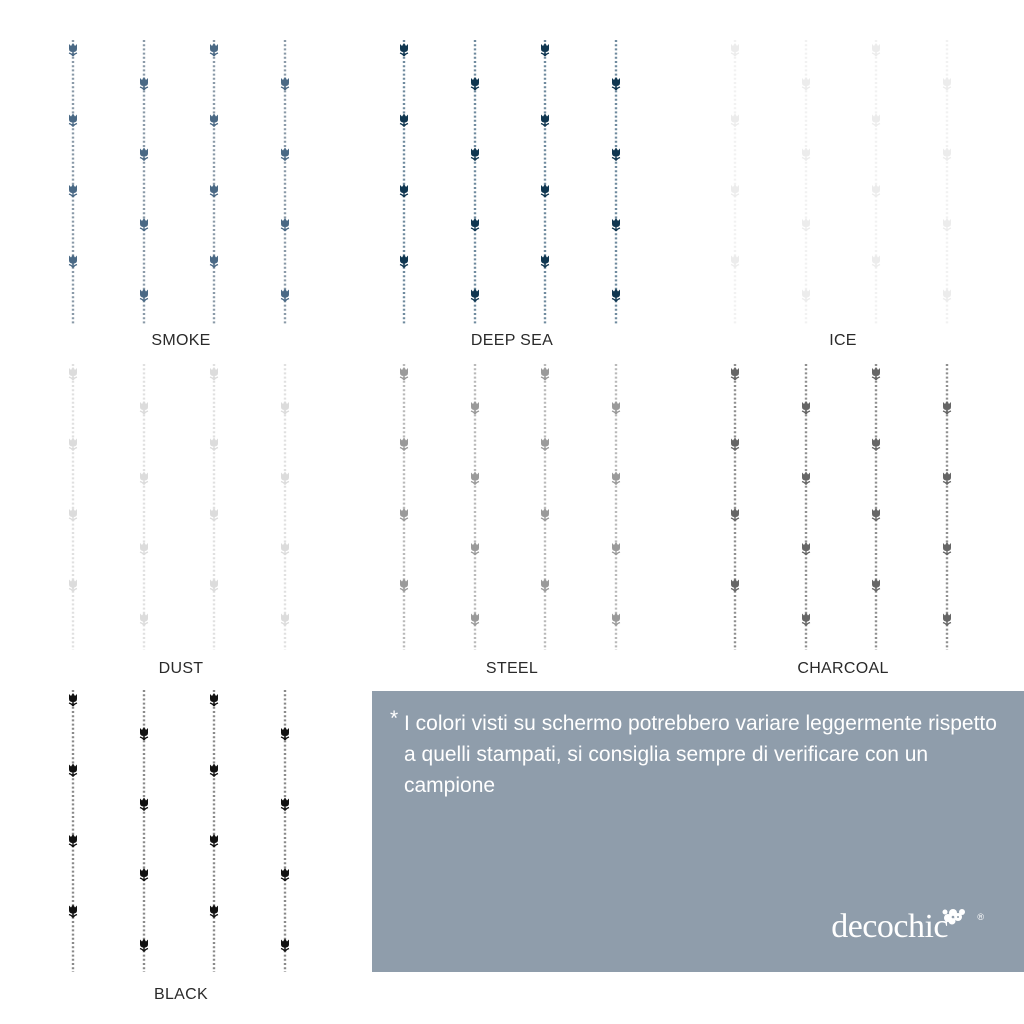 Image resolution: width=1024 pixels, height=1024 pixels. I want to click on note-asterisk: *, so click(394, 718).